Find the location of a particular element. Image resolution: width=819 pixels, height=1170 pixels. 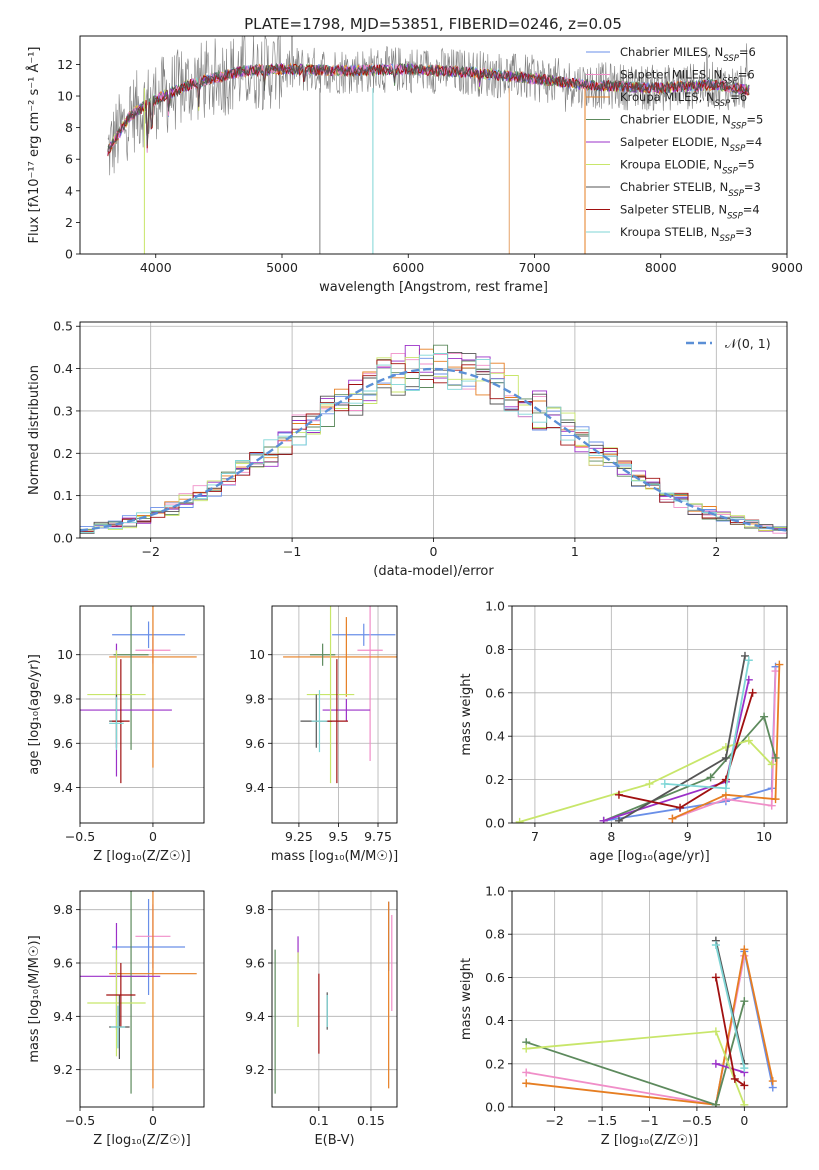

x-tick-label: 7 is located at coordinates (535, 836).